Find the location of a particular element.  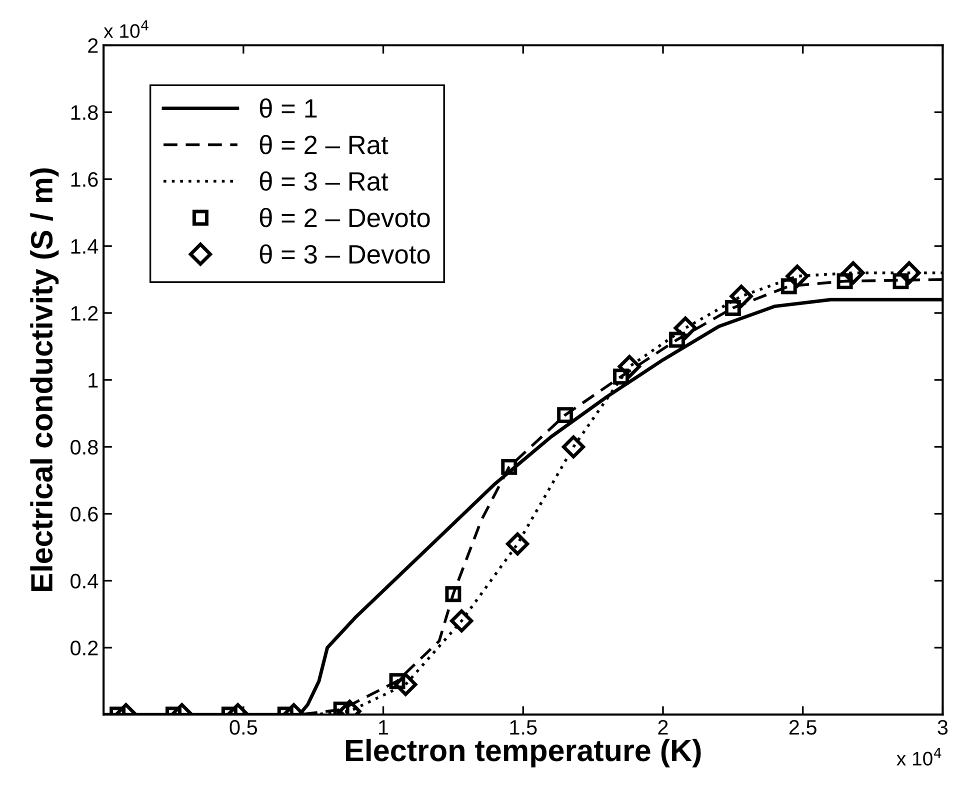

y-tick-label: 0.2 is located at coordinates (84, 648).